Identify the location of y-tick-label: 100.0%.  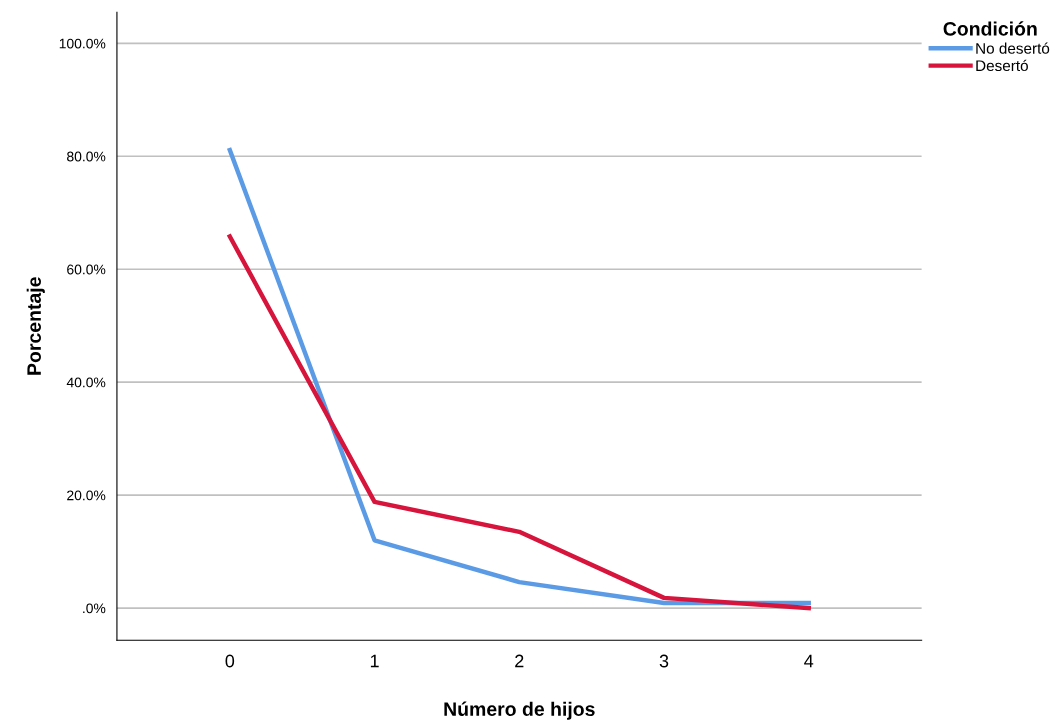
(82, 43).